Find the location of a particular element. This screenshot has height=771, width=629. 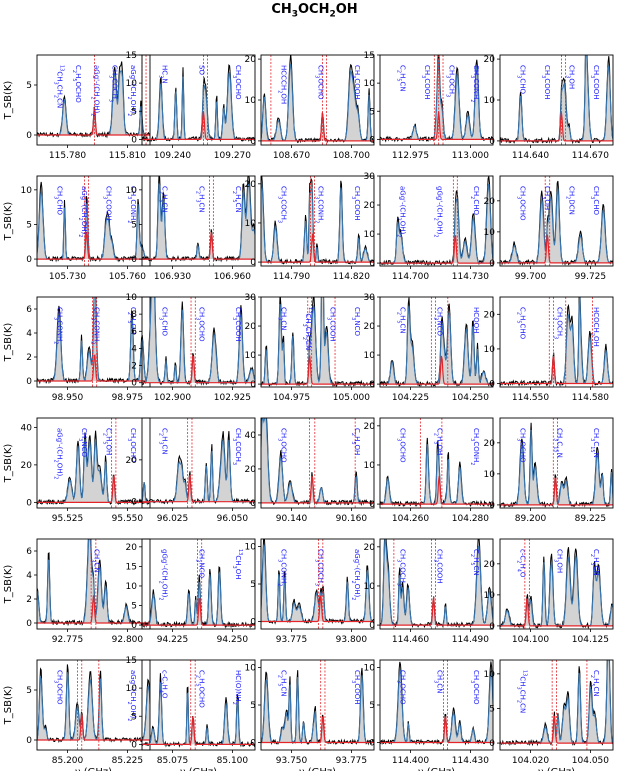

y-tick-label: 40 is located at coordinates (27, 428).